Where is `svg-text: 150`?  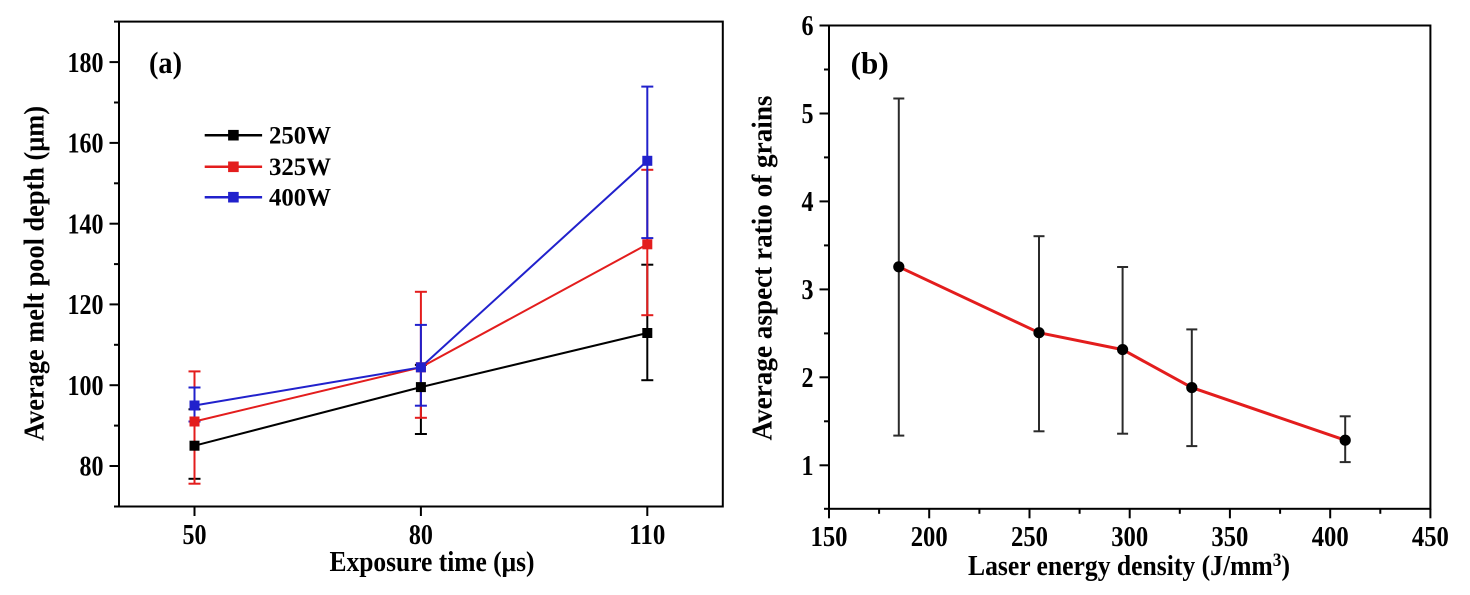
svg-text: 150 is located at coordinates (829, 537).